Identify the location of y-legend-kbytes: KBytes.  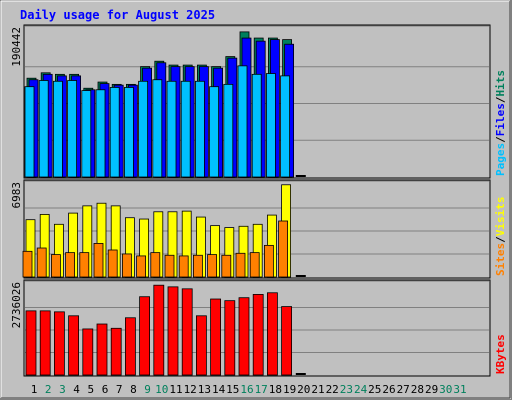
(500, 354).